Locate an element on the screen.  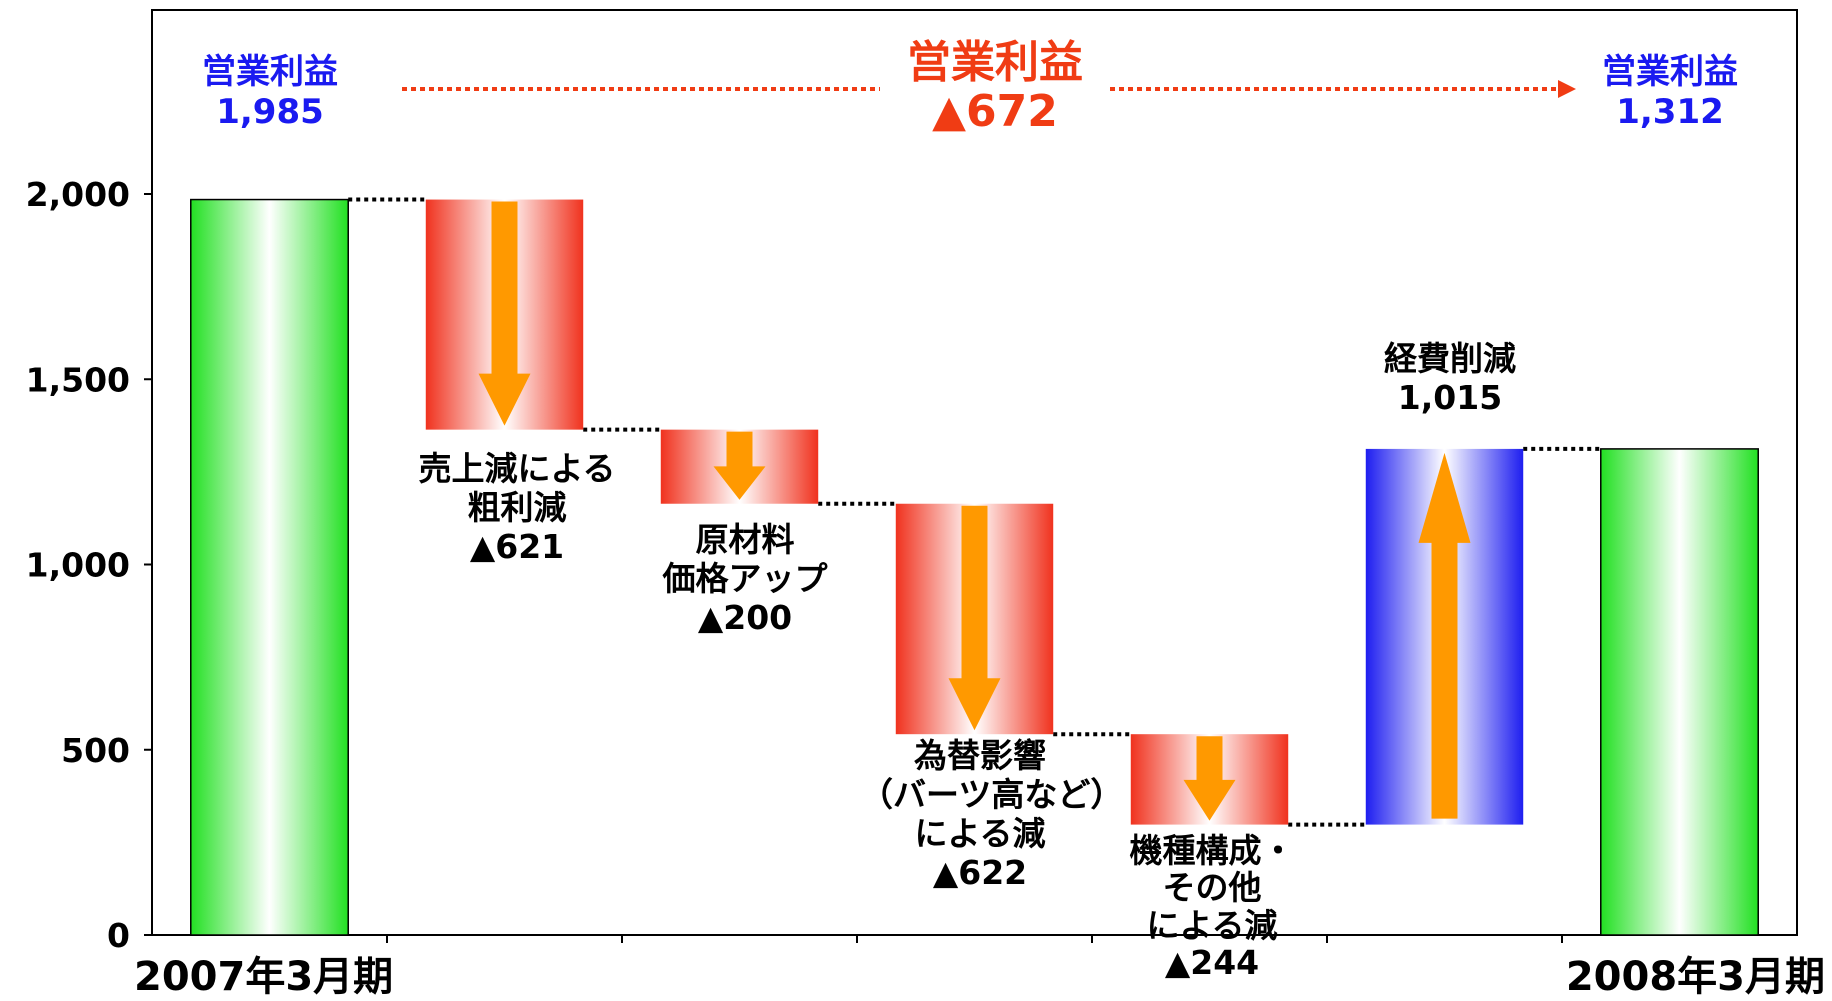
bar-label-line: 機種構成・ is located at coordinates (1212, 850).